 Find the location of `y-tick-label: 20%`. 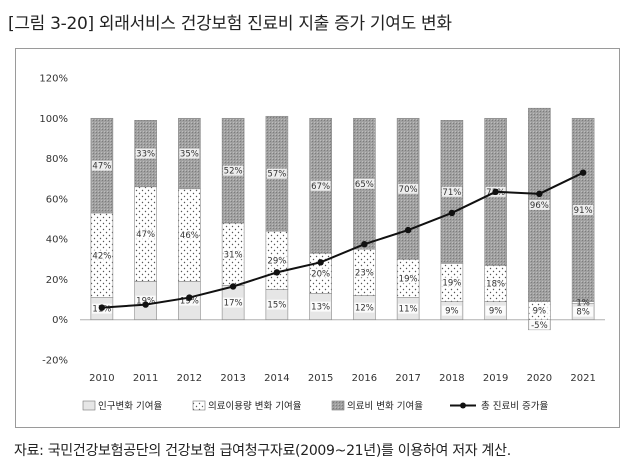

y-tick-label: 20% is located at coordinates (57, 280).